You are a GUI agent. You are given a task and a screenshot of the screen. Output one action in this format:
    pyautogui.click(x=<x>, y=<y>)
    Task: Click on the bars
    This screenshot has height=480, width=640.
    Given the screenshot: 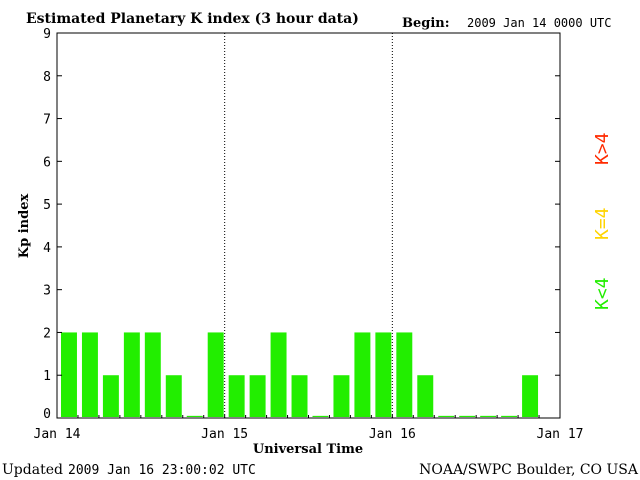 What is the action you would take?
    pyautogui.click(x=300, y=374)
    